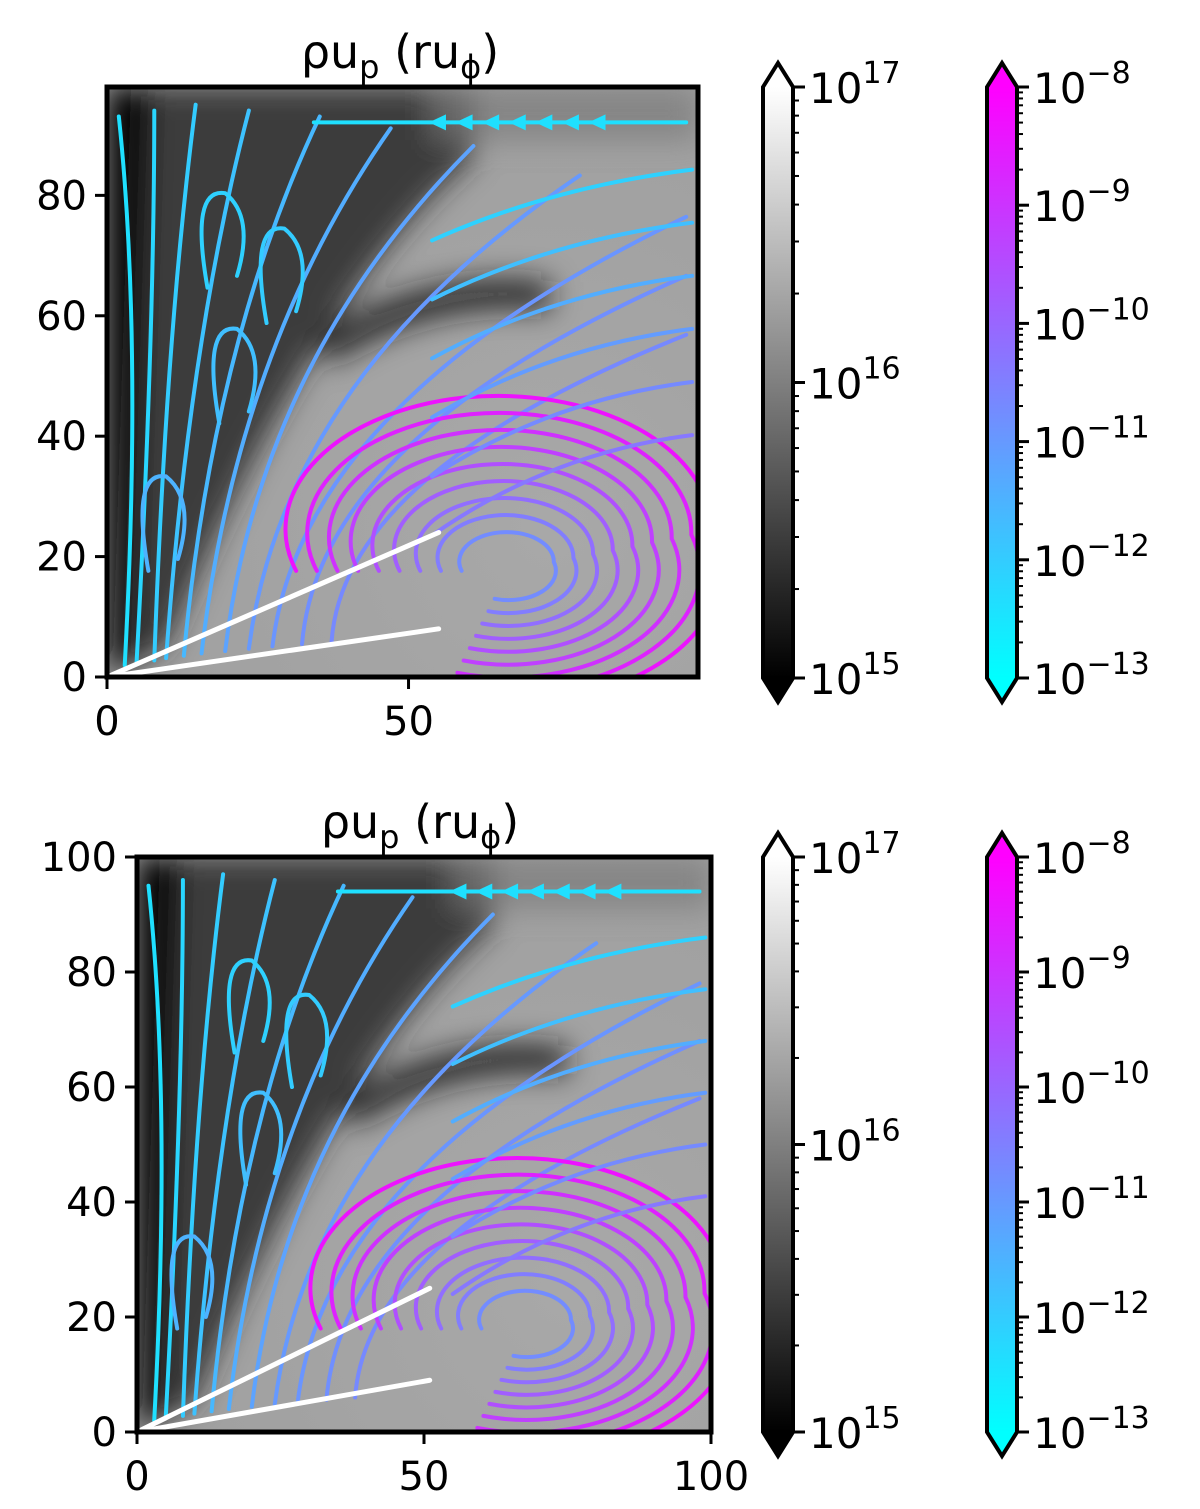 The image size is (1200, 1509). I want to click on y-tick-label: 100, so click(79, 858).